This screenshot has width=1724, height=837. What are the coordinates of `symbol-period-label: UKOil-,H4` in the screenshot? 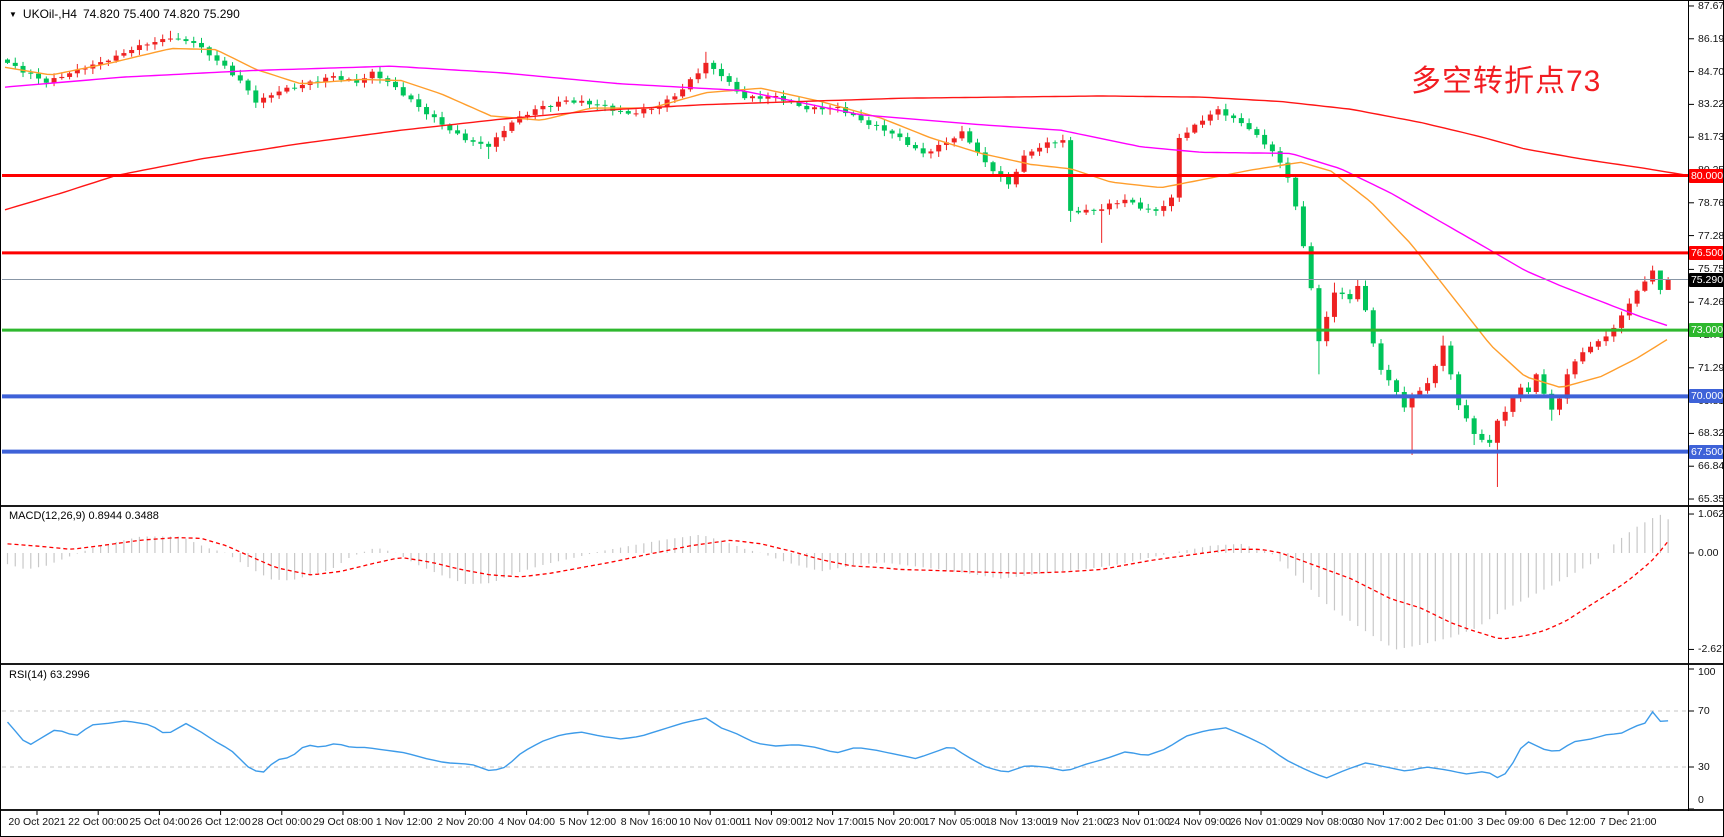 It's located at (49, 14).